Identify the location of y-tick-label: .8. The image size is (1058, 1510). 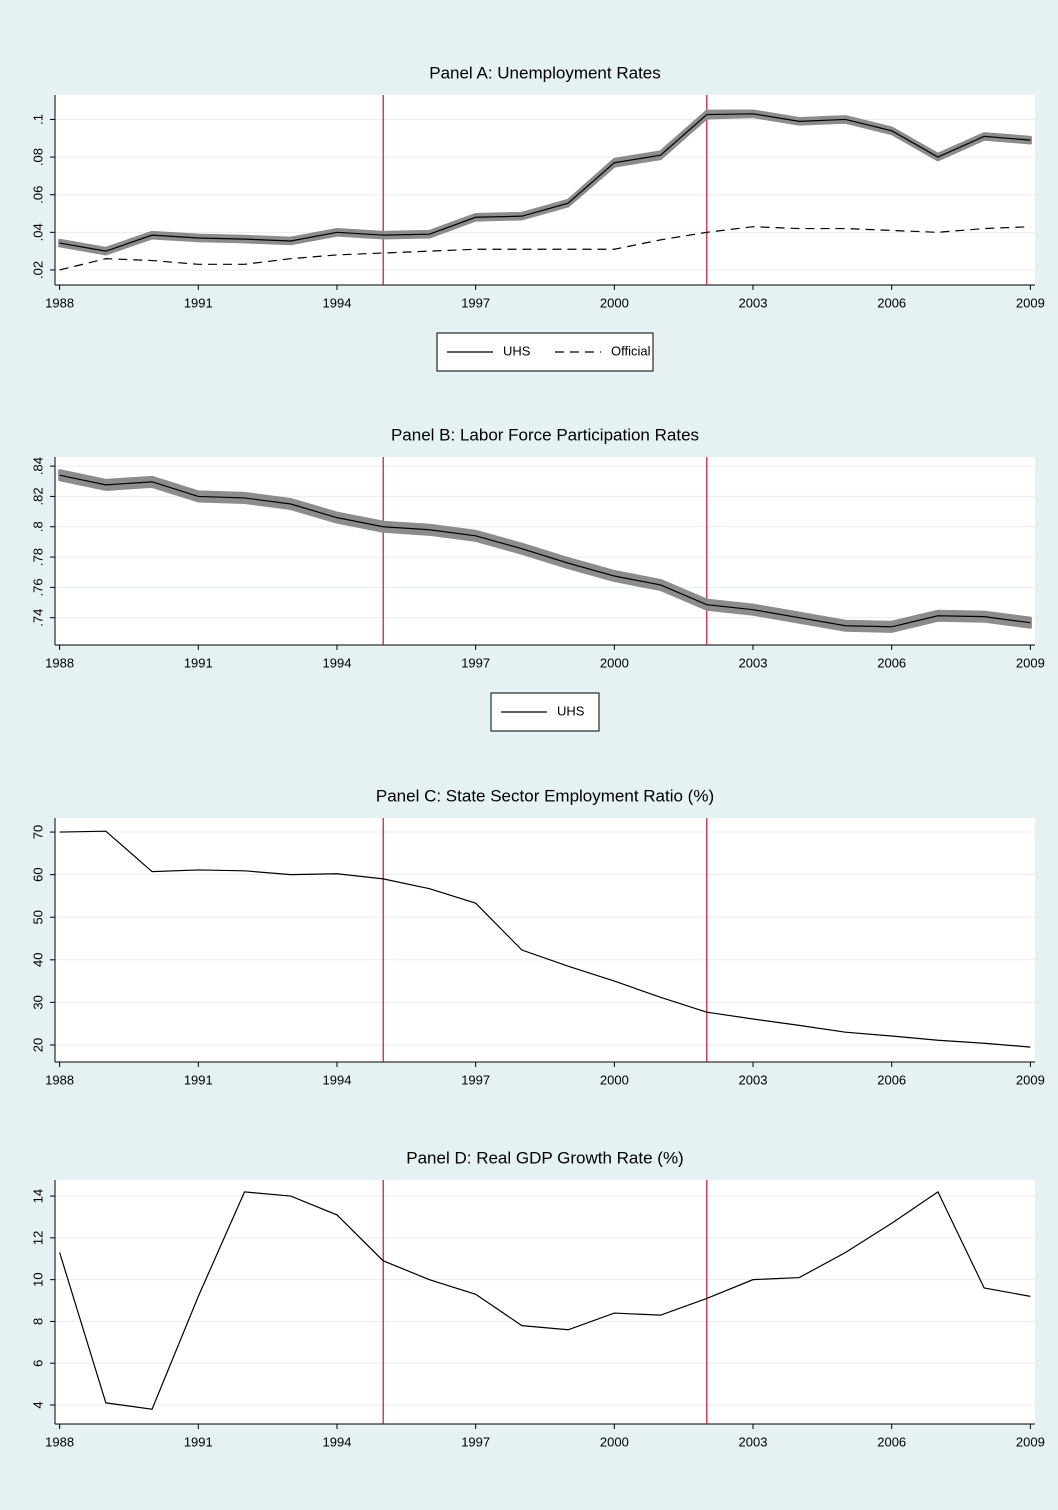
(37, 526).